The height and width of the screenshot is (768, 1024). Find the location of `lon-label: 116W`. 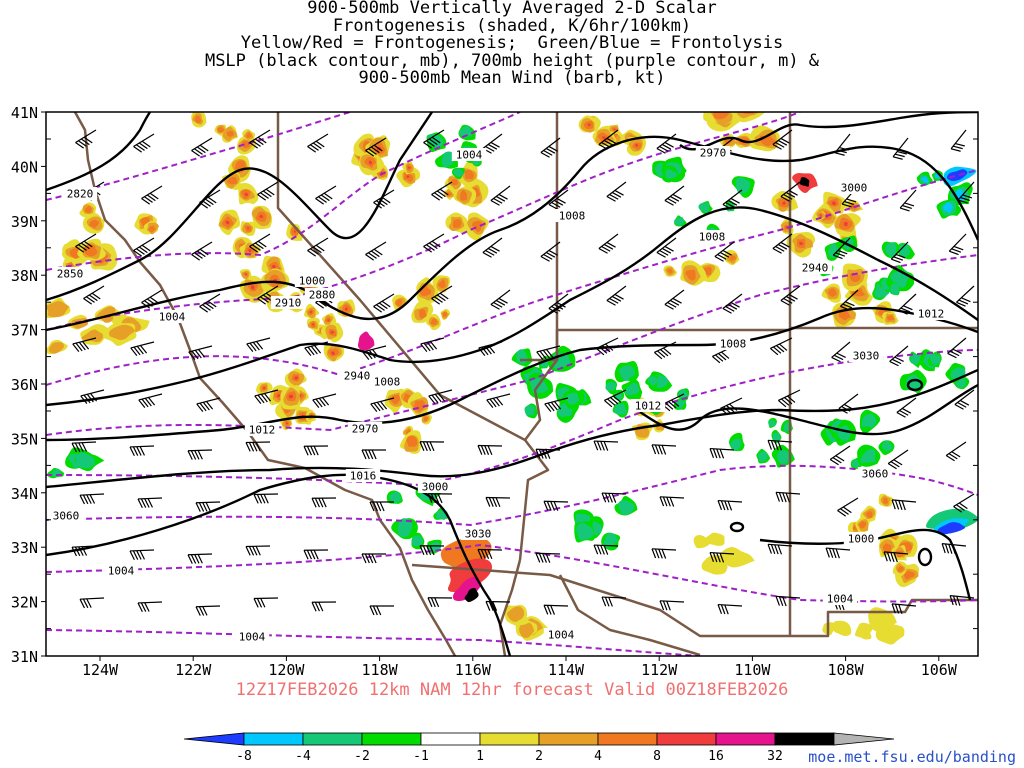

lon-label: 116W is located at coordinates (473, 670).